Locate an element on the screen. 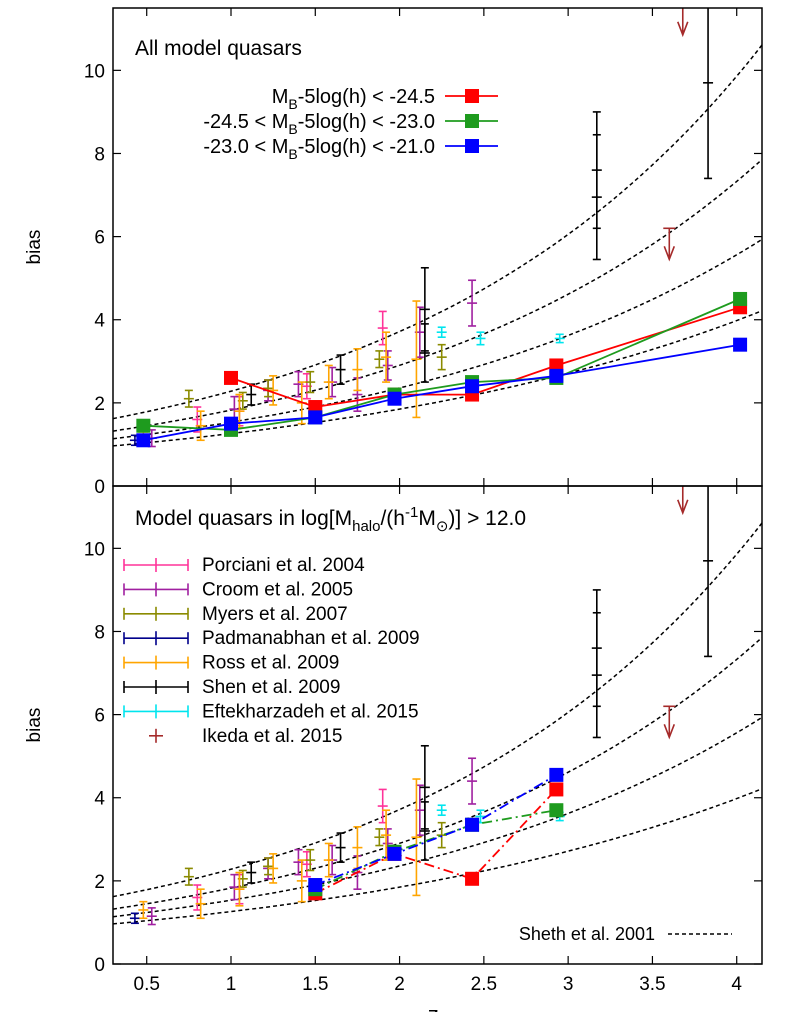  theory-legend-label: Sheth et al. 2001 is located at coordinates (587, 934).